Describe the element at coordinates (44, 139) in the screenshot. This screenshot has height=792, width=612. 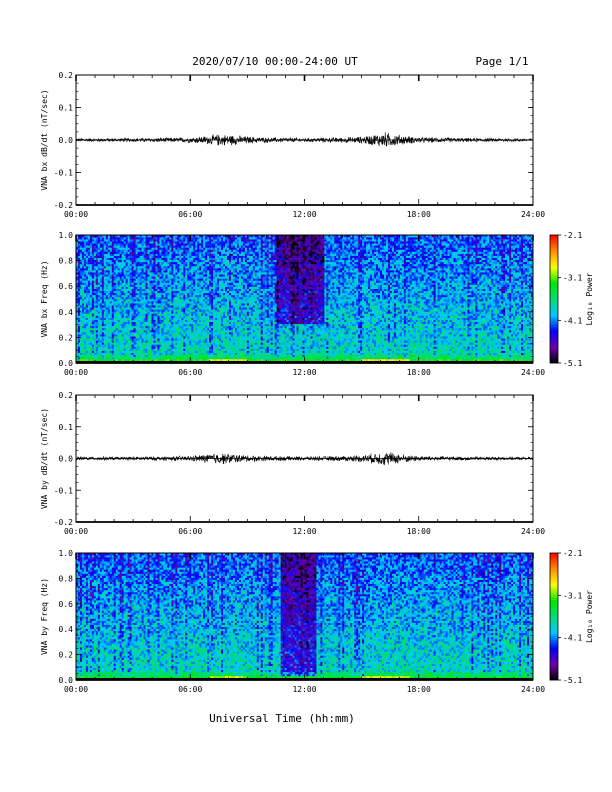
I see `y-axis-label: VNA bx dB/dt (nT/sec)` at that location.